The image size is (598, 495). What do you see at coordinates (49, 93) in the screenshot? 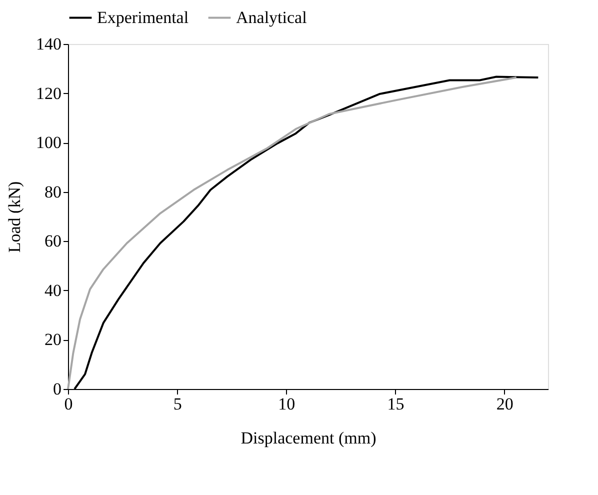
I see `y-tick-label: 120` at bounding box center [49, 93].